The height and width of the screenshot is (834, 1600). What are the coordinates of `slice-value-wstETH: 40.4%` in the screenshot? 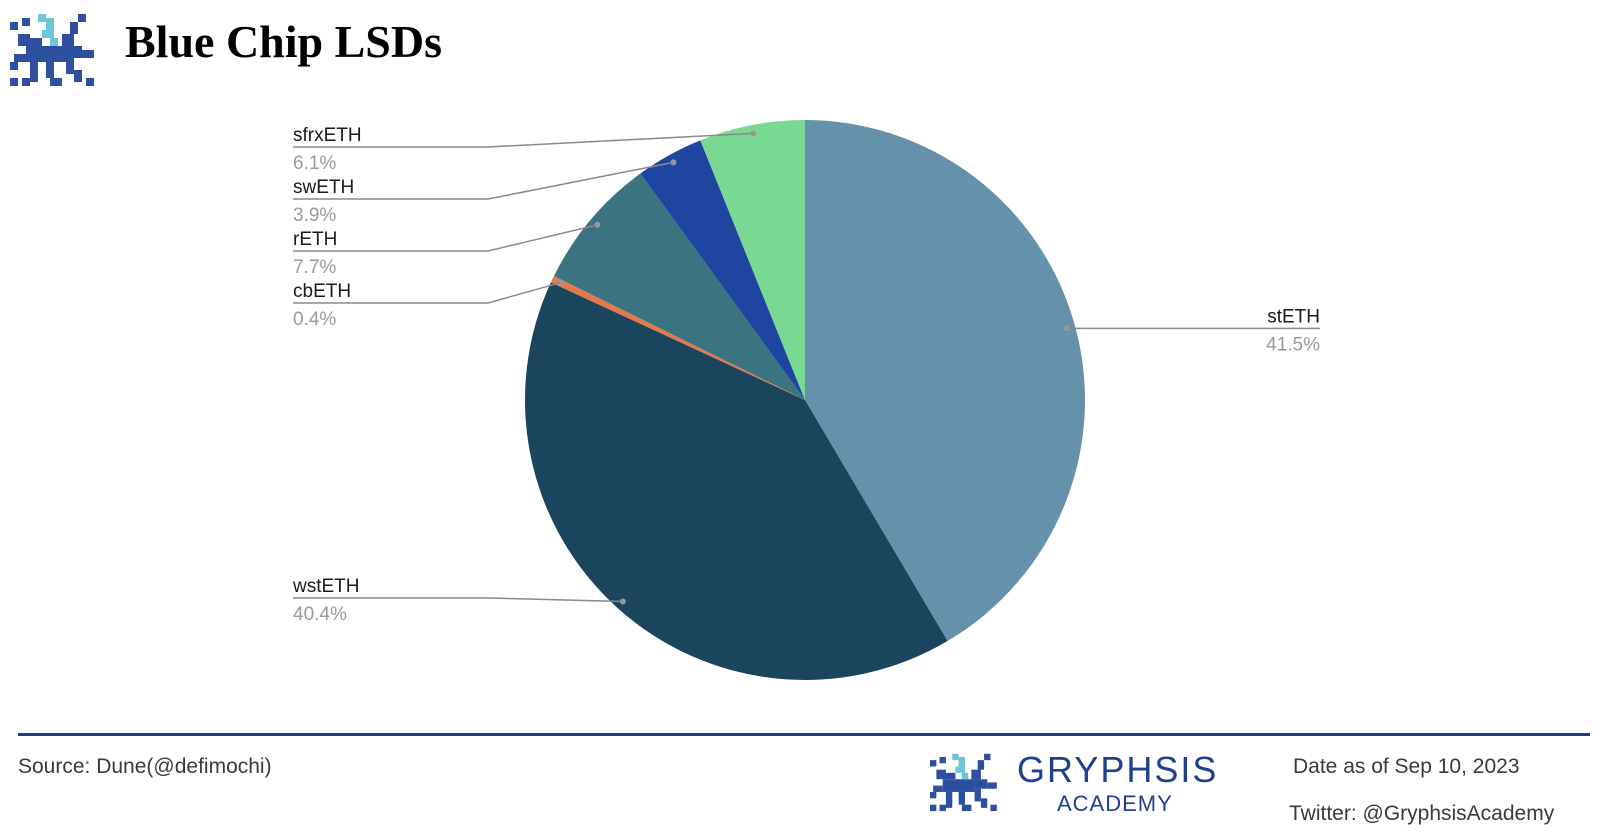 It's located at (320, 614).